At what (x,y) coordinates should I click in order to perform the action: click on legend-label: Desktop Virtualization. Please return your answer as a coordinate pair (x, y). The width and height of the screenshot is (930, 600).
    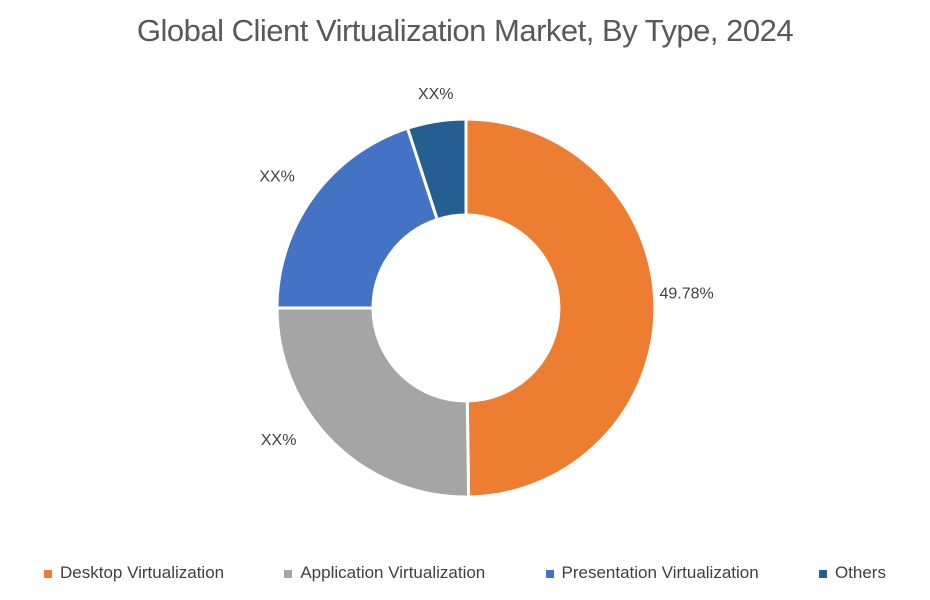
    Looking at the image, I should click on (142, 572).